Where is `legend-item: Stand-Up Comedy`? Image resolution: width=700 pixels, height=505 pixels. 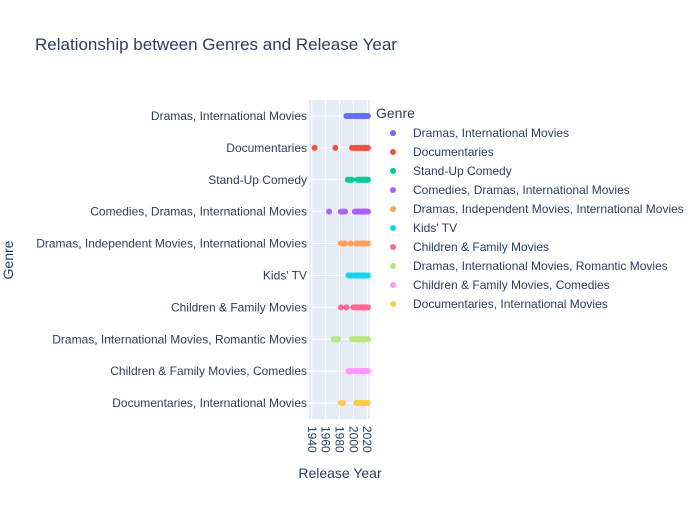
legend-item: Stand-Up Comedy is located at coordinates (451, 171).